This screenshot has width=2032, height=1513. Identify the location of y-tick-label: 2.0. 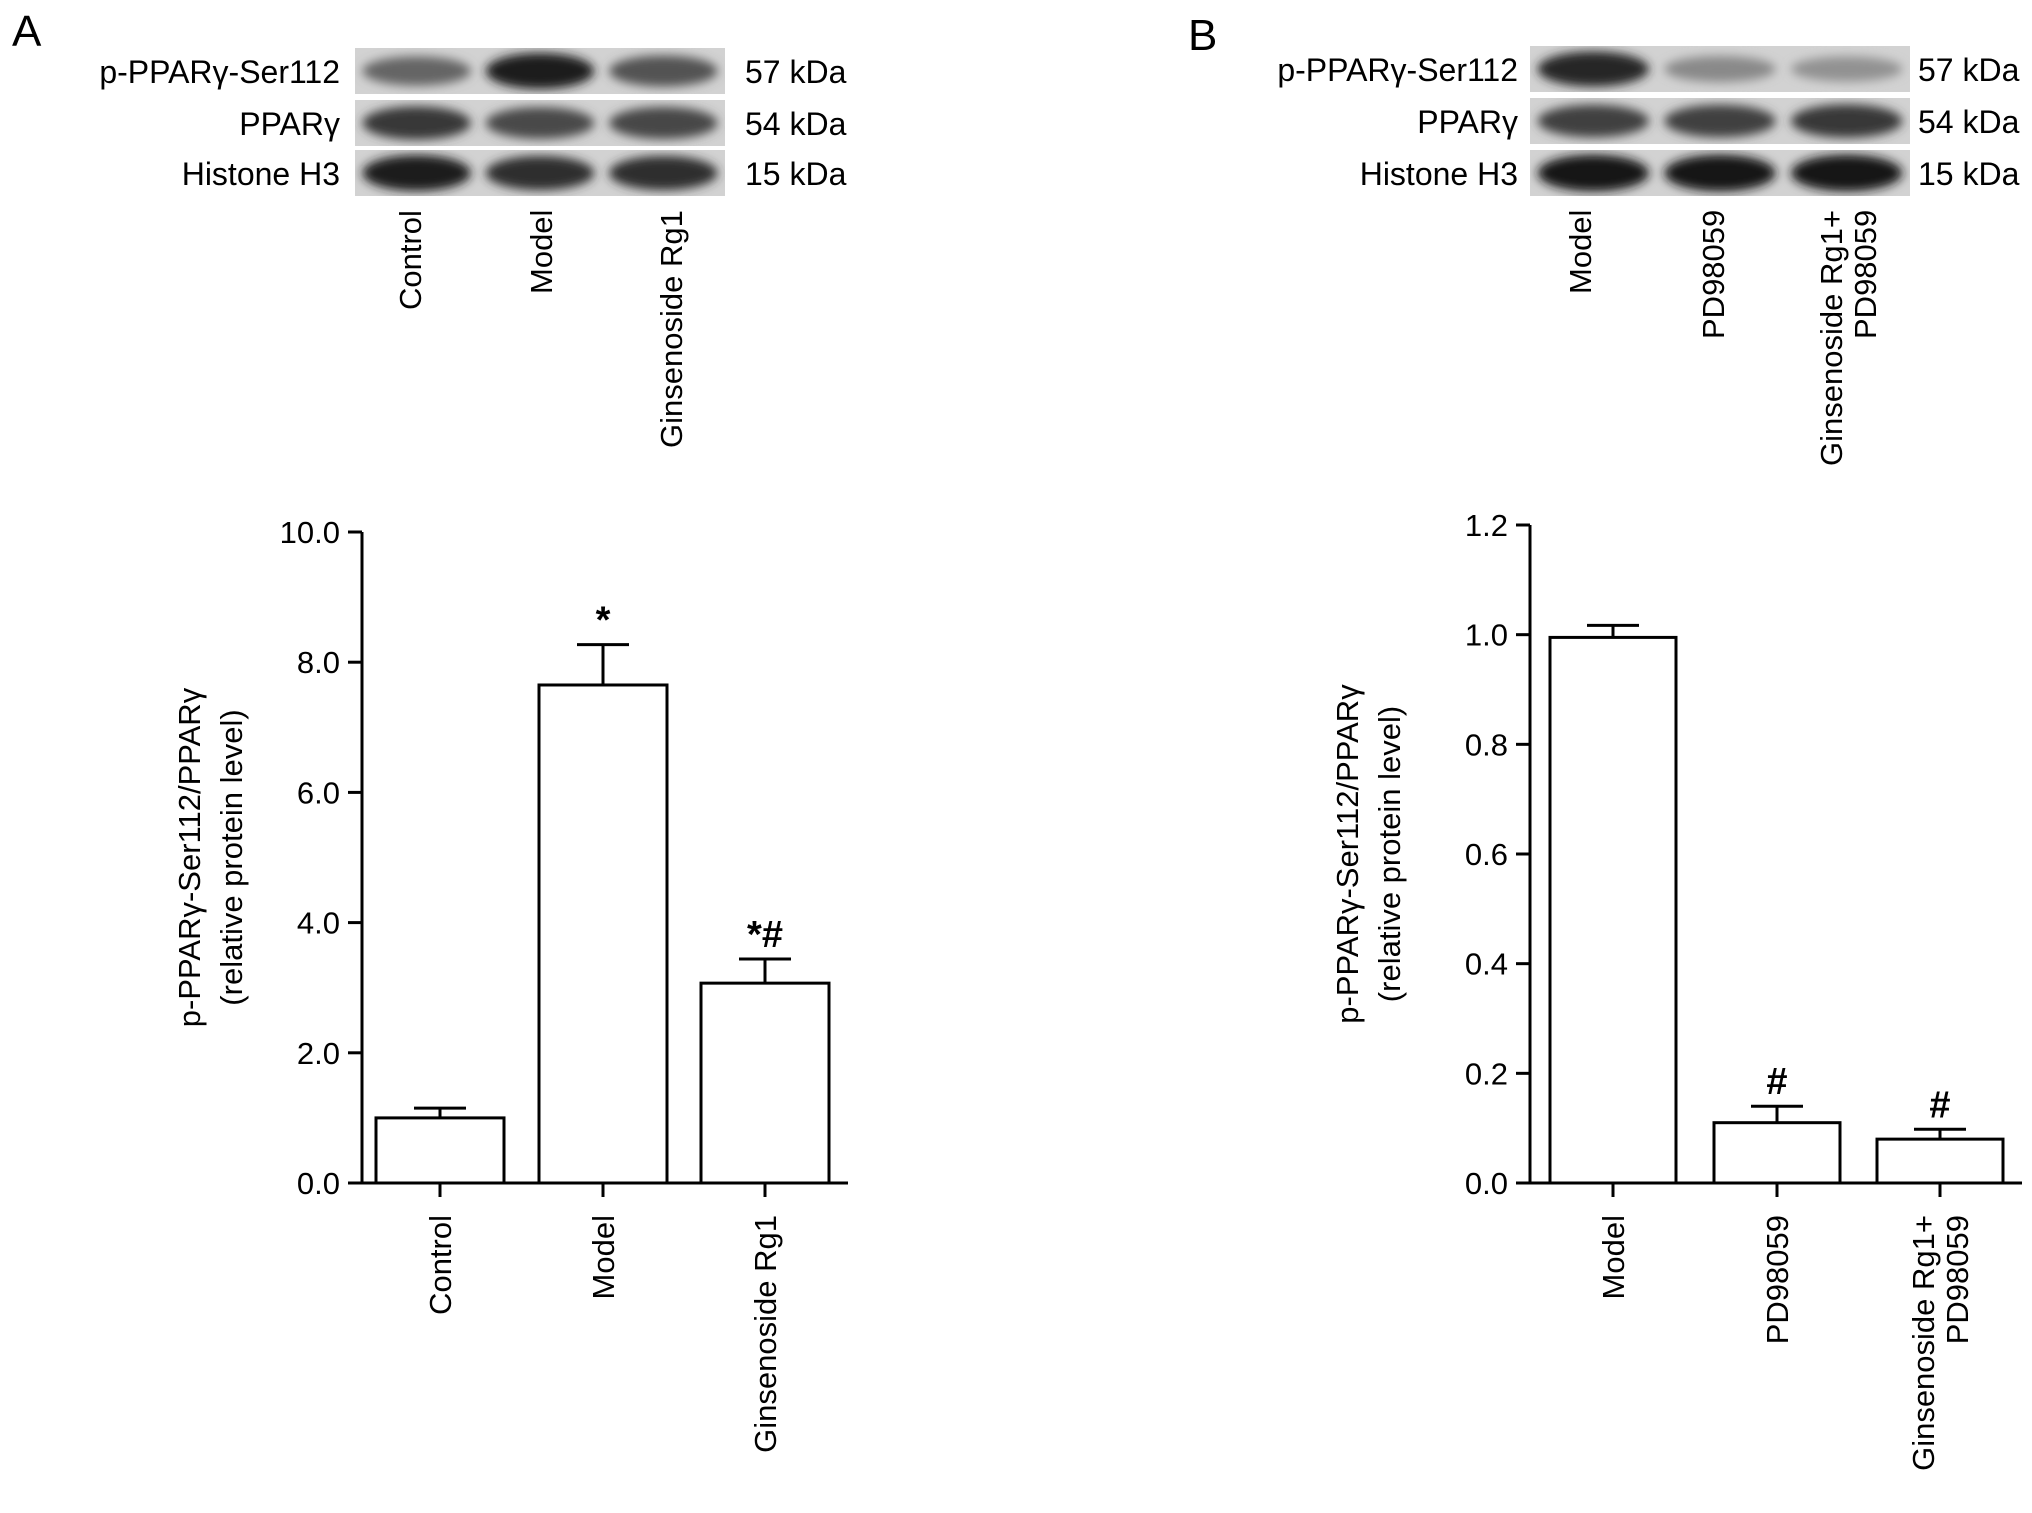
(318, 1053).